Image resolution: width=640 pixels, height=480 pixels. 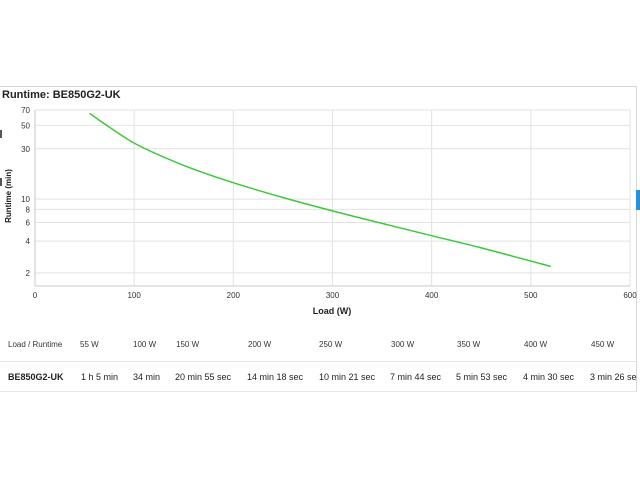 What do you see at coordinates (203, 377) in the screenshot?
I see `table-cell: 20 min 55 sec` at bounding box center [203, 377].